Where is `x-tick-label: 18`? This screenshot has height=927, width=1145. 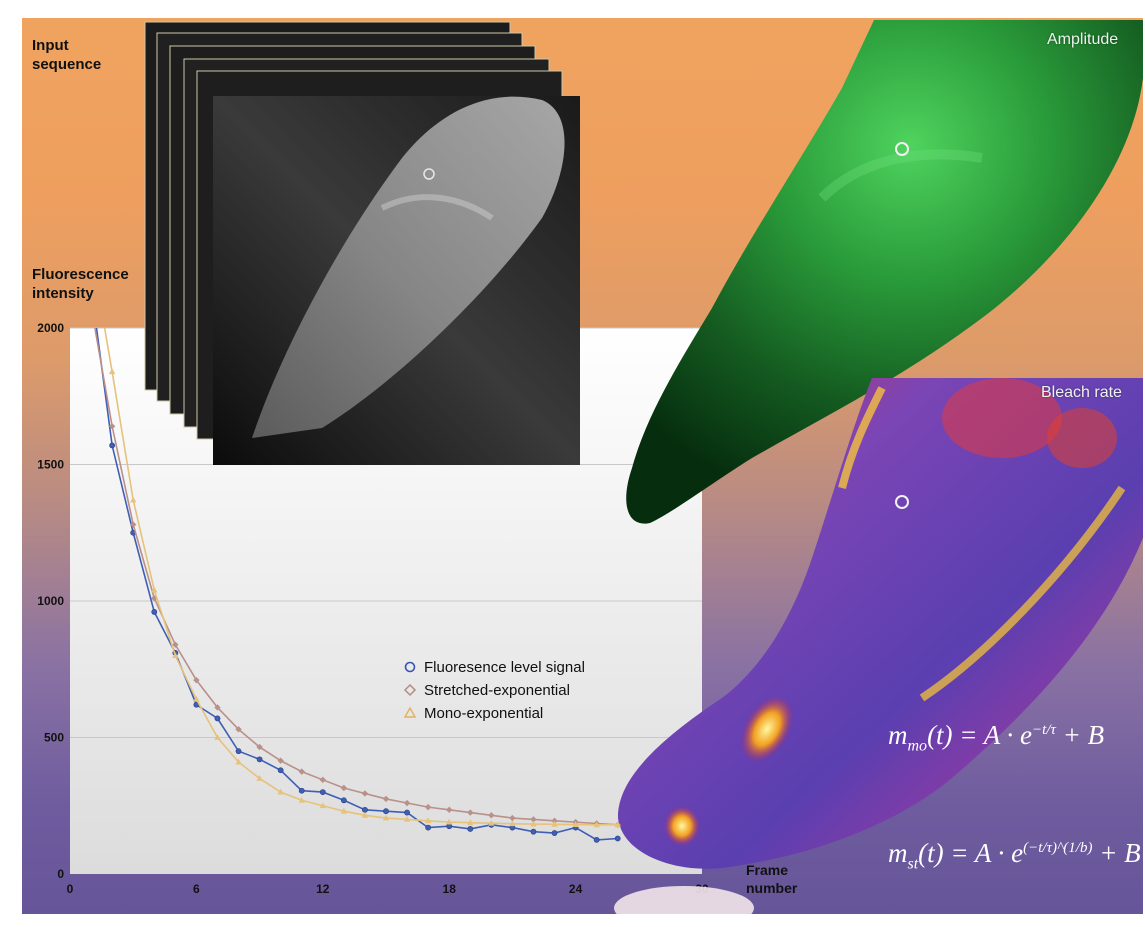 x-tick-label: 18 is located at coordinates (450, 889).